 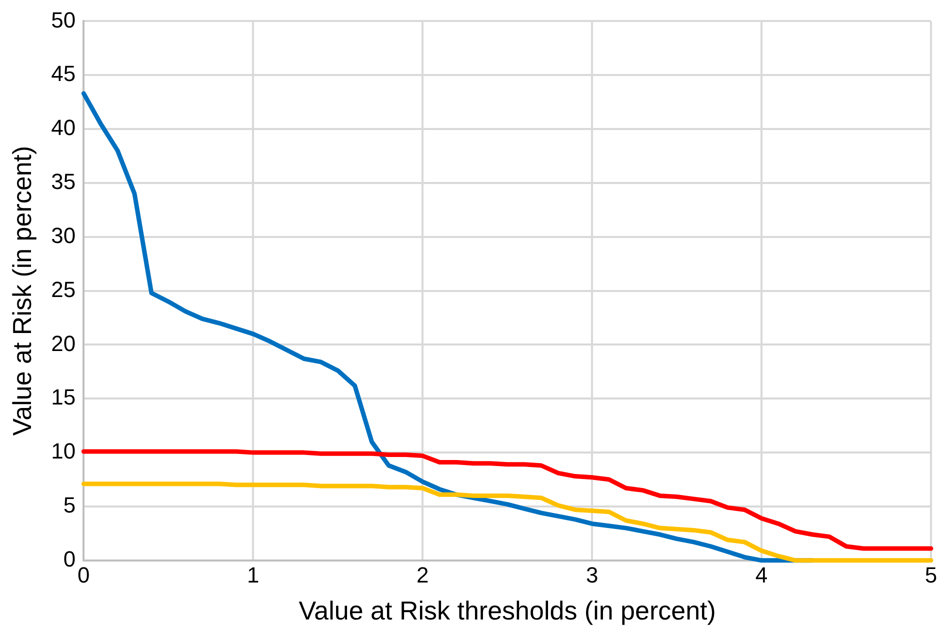 I want to click on y-tick-label: 5, so click(x=69, y=505).